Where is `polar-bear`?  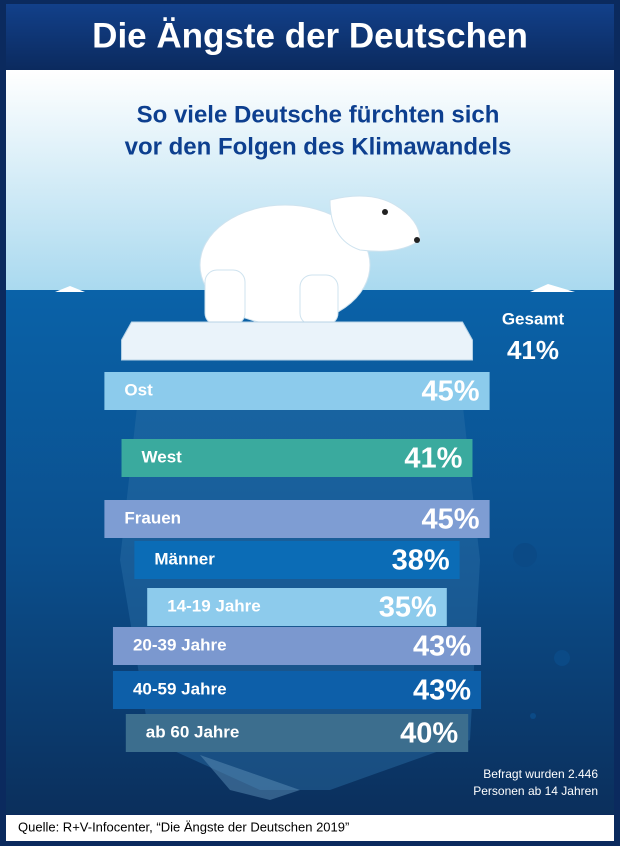
polar-bear is located at coordinates (310, 260).